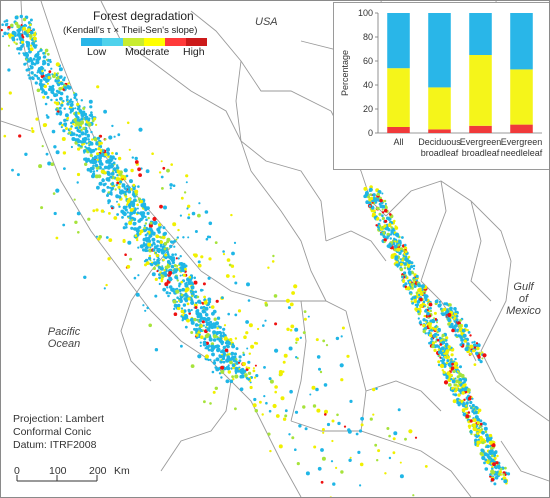 The image size is (550, 498). I want to click on projection-line1: Projection: Lambert, so click(59, 419).